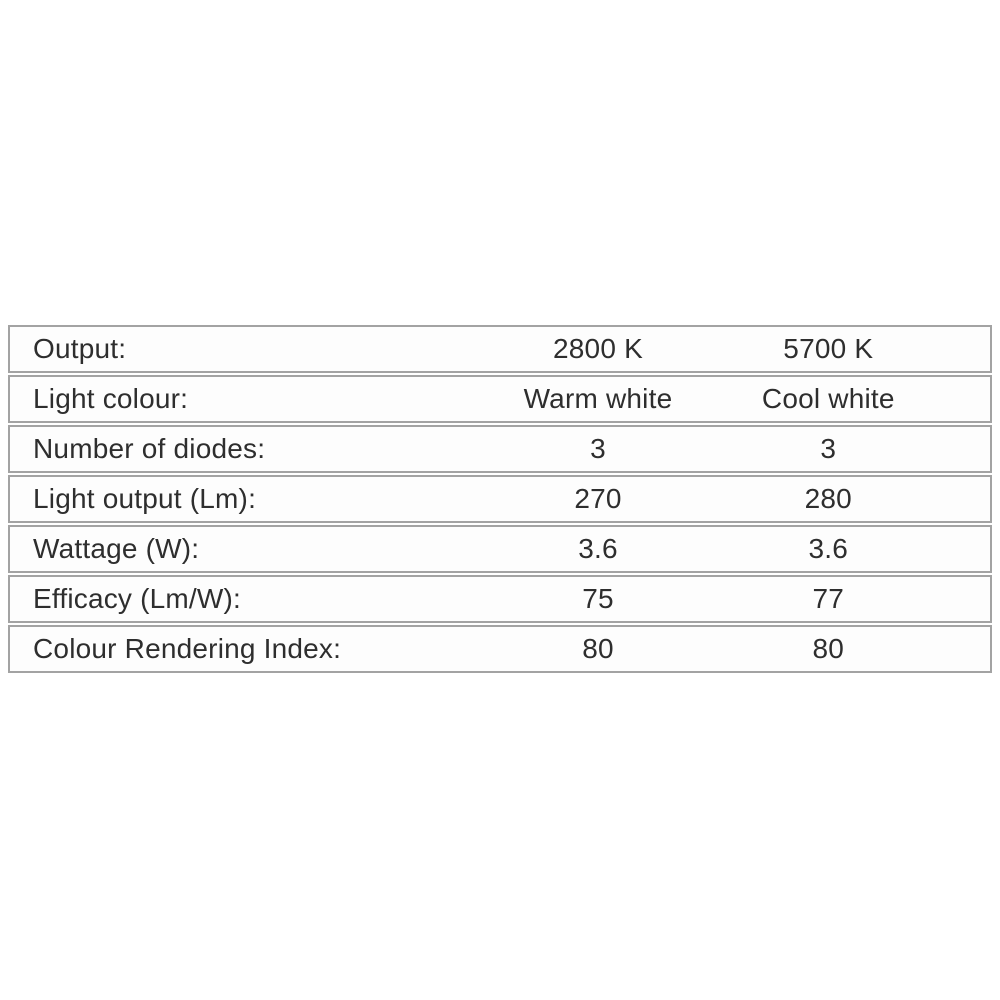 This screenshot has height=1000, width=1000. What do you see at coordinates (500, 549) in the screenshot?
I see `table-row-wattage: Wattage (W): 3.6 3.6` at bounding box center [500, 549].